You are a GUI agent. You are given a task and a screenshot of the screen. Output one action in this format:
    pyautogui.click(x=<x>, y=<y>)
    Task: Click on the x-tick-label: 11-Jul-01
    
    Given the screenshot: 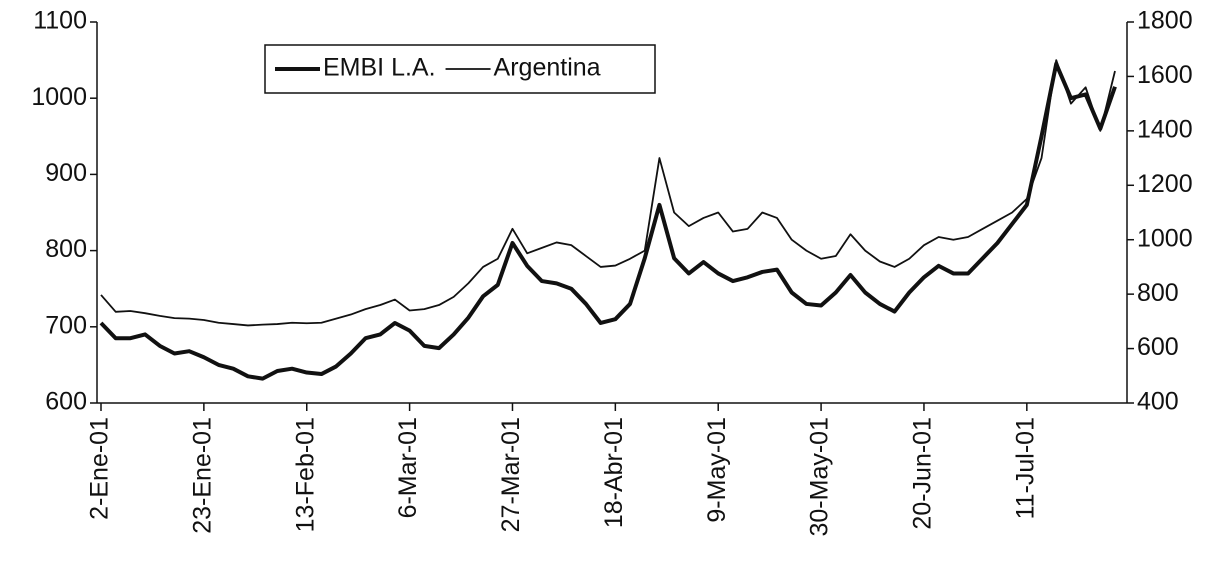 What is the action you would take?
    pyautogui.click(x=1025, y=468)
    